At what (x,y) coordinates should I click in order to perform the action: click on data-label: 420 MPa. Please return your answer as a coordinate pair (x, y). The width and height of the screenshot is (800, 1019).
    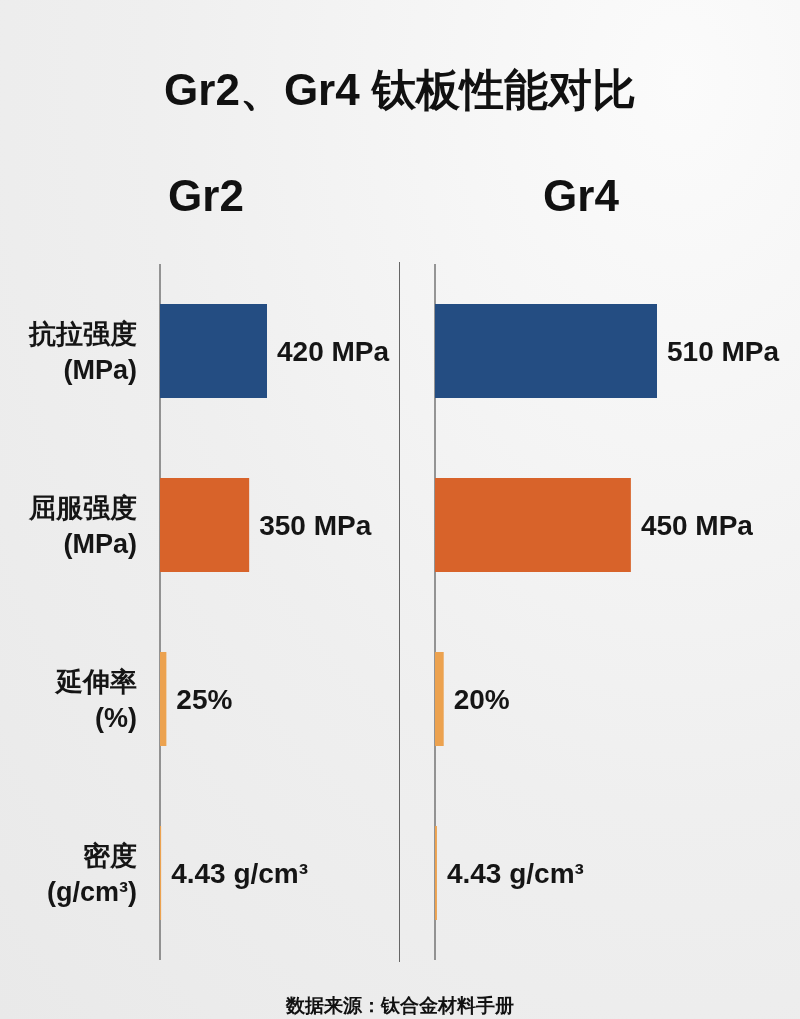
    Looking at the image, I should click on (333, 352).